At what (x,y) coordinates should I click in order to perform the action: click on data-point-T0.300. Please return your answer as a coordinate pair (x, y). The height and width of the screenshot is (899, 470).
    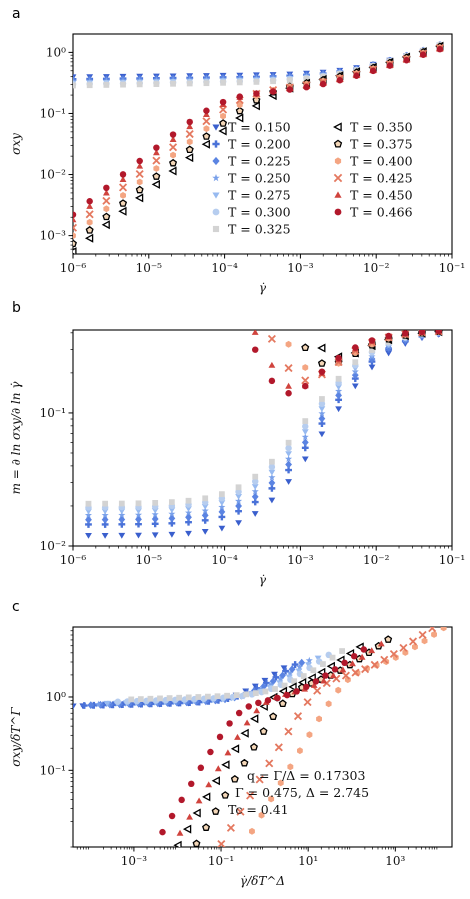
    Looking at the image, I should click on (118, 701).